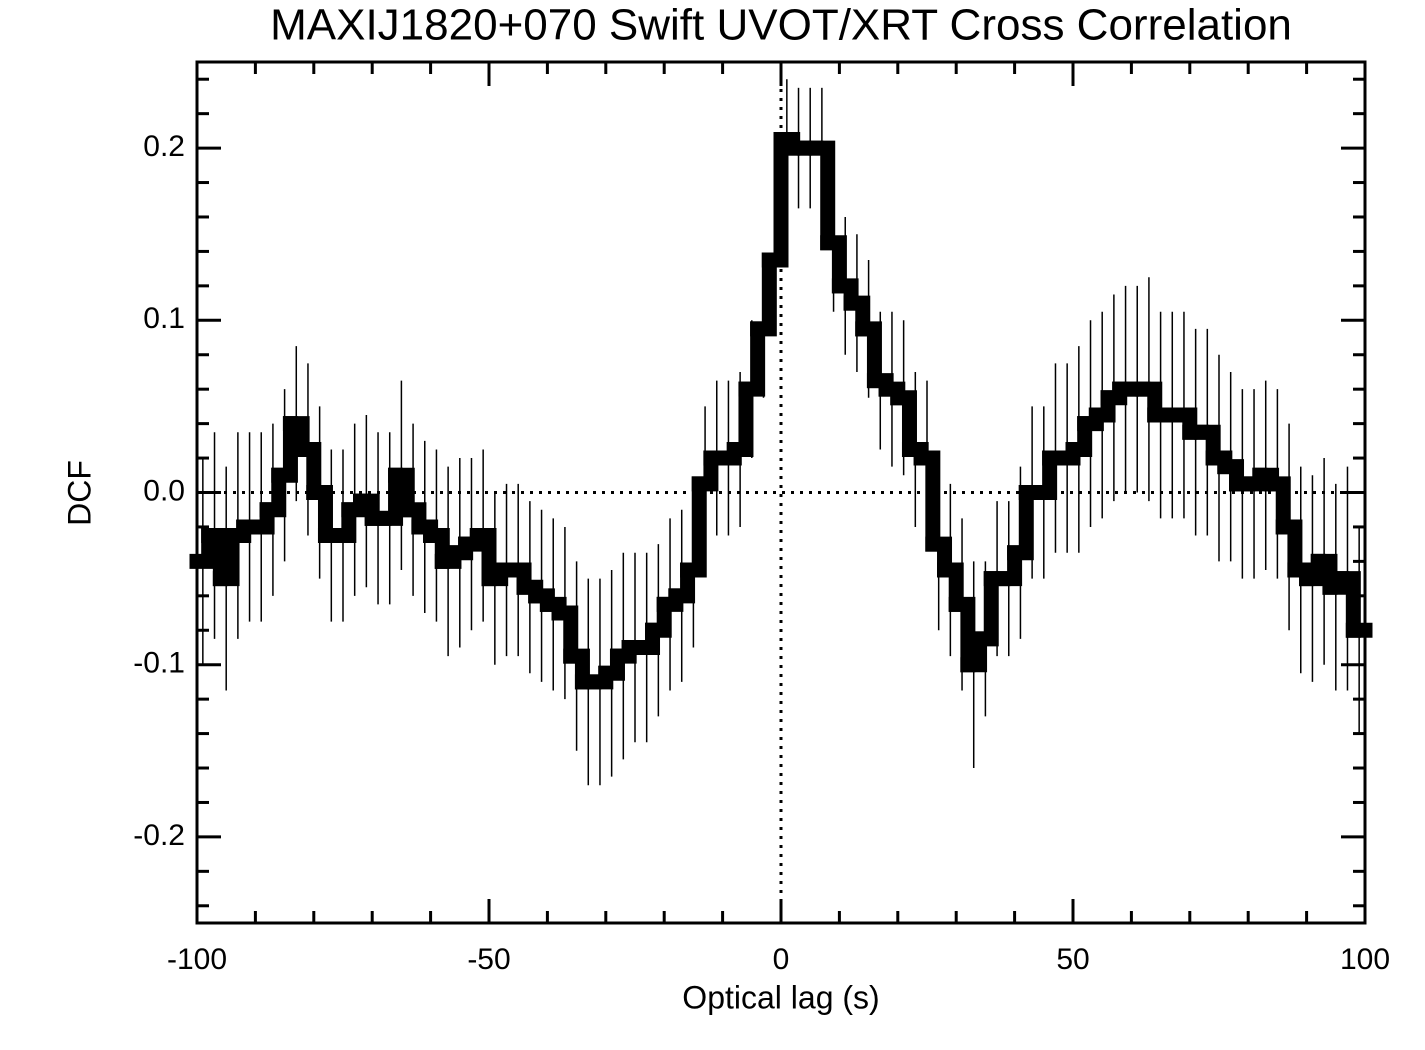 The width and height of the screenshot is (1425, 1050). I want to click on y-tick-label: 0.0, so click(164, 490).